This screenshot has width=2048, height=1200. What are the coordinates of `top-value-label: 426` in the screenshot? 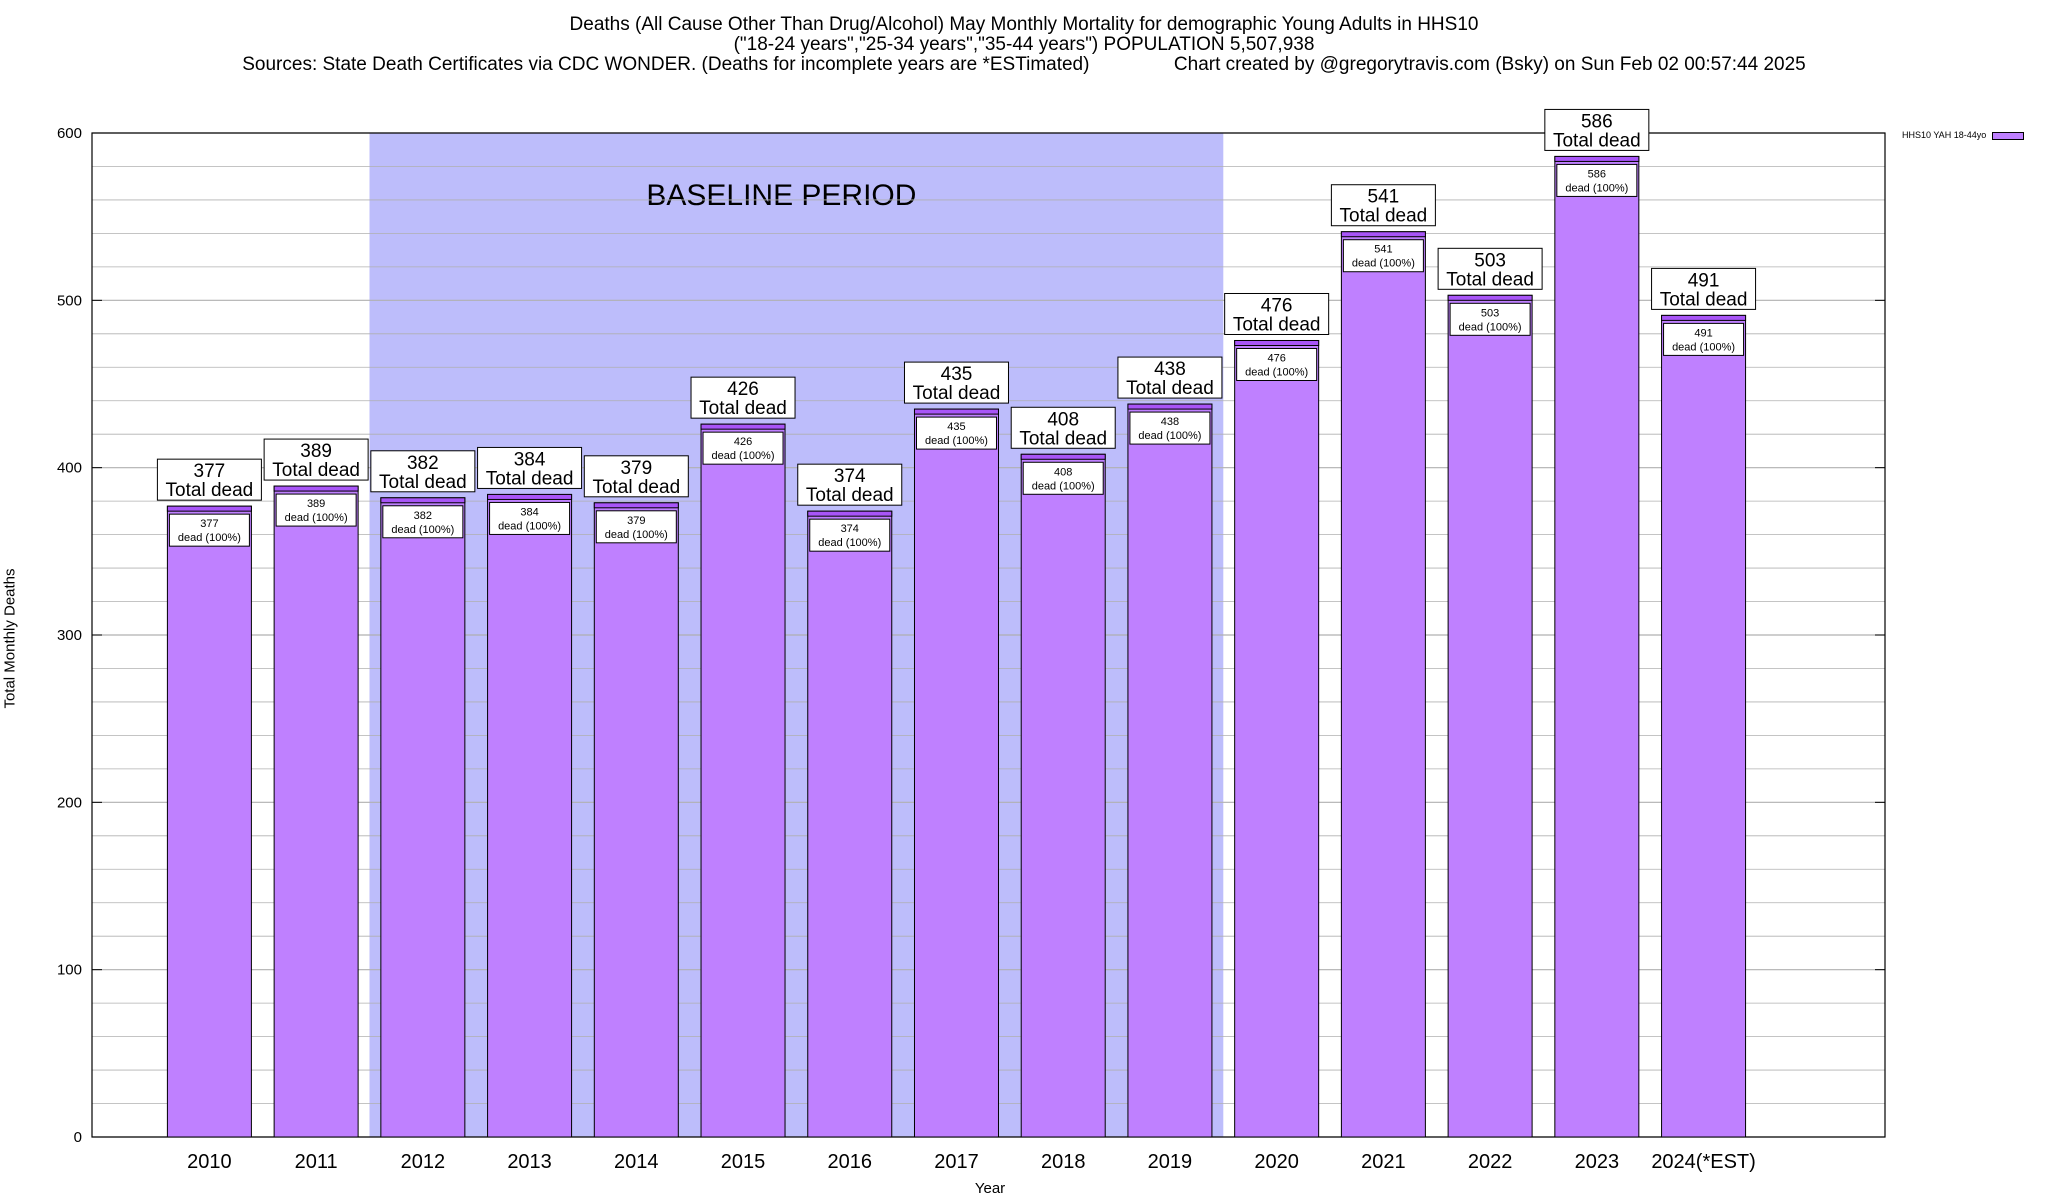 It's located at (743, 389).